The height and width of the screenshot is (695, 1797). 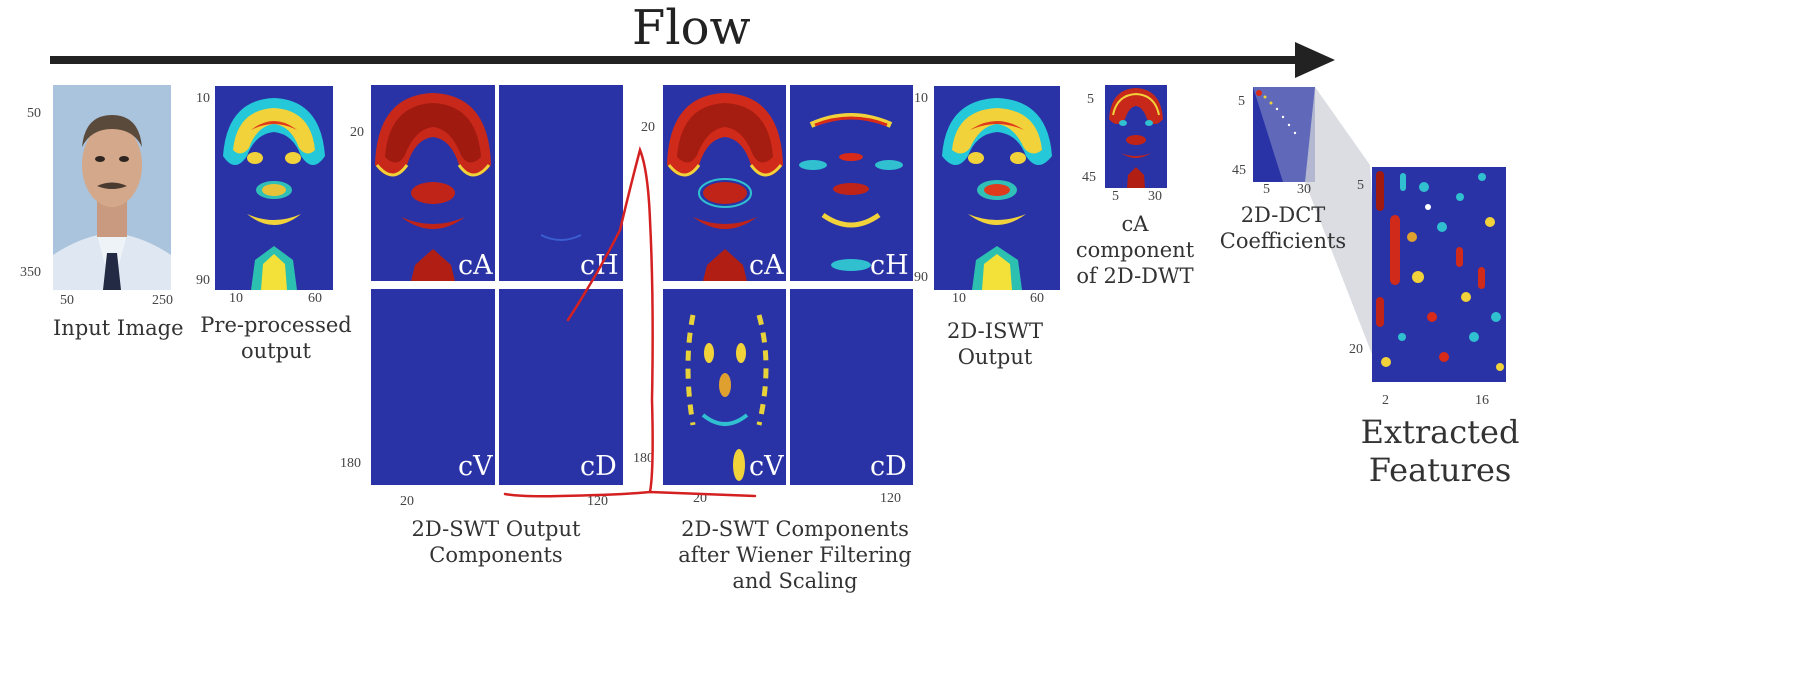 I want to click on features-y-tick-bottom: 20, so click(x=1356, y=349).